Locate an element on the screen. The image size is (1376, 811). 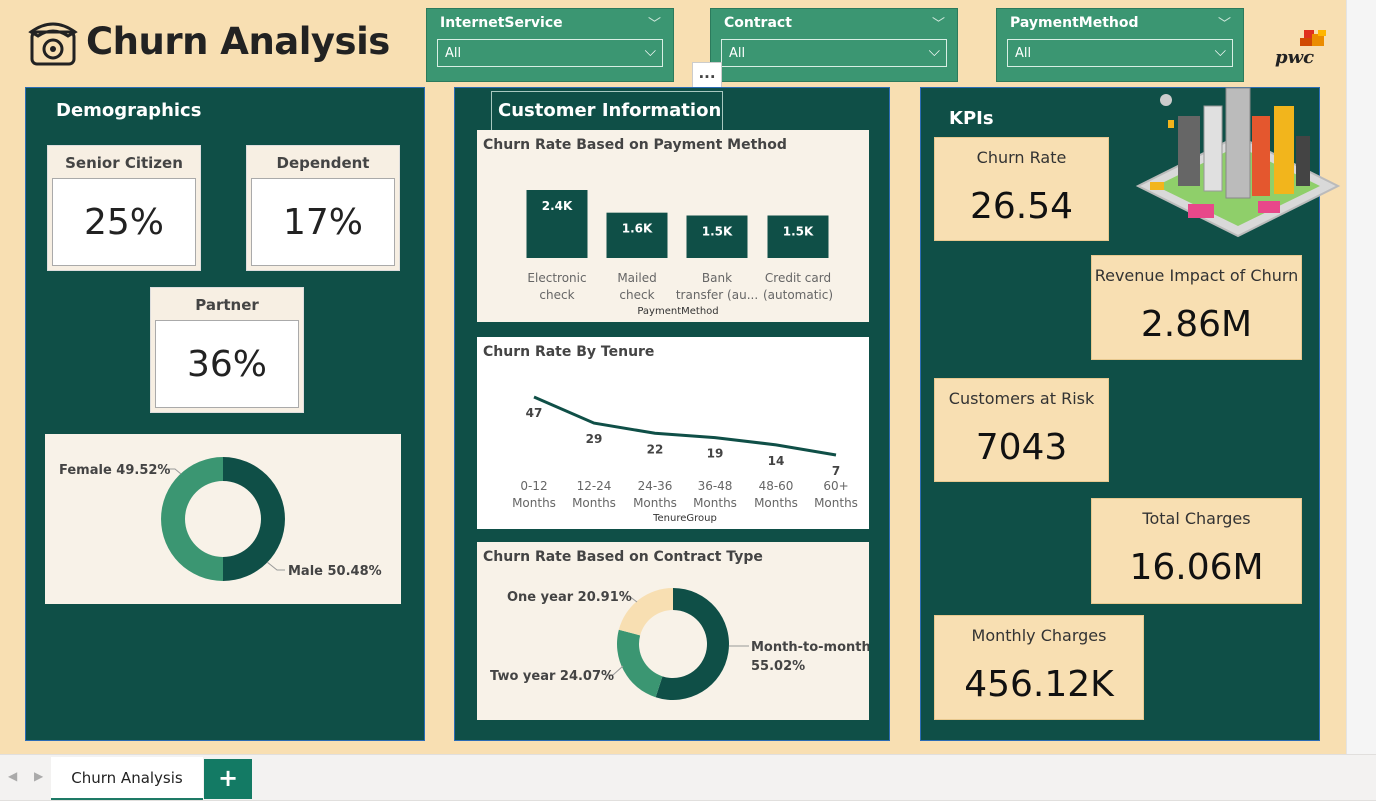
monthly-charges-card: Monthly Charges 456.12K is located at coordinates (1039, 667).